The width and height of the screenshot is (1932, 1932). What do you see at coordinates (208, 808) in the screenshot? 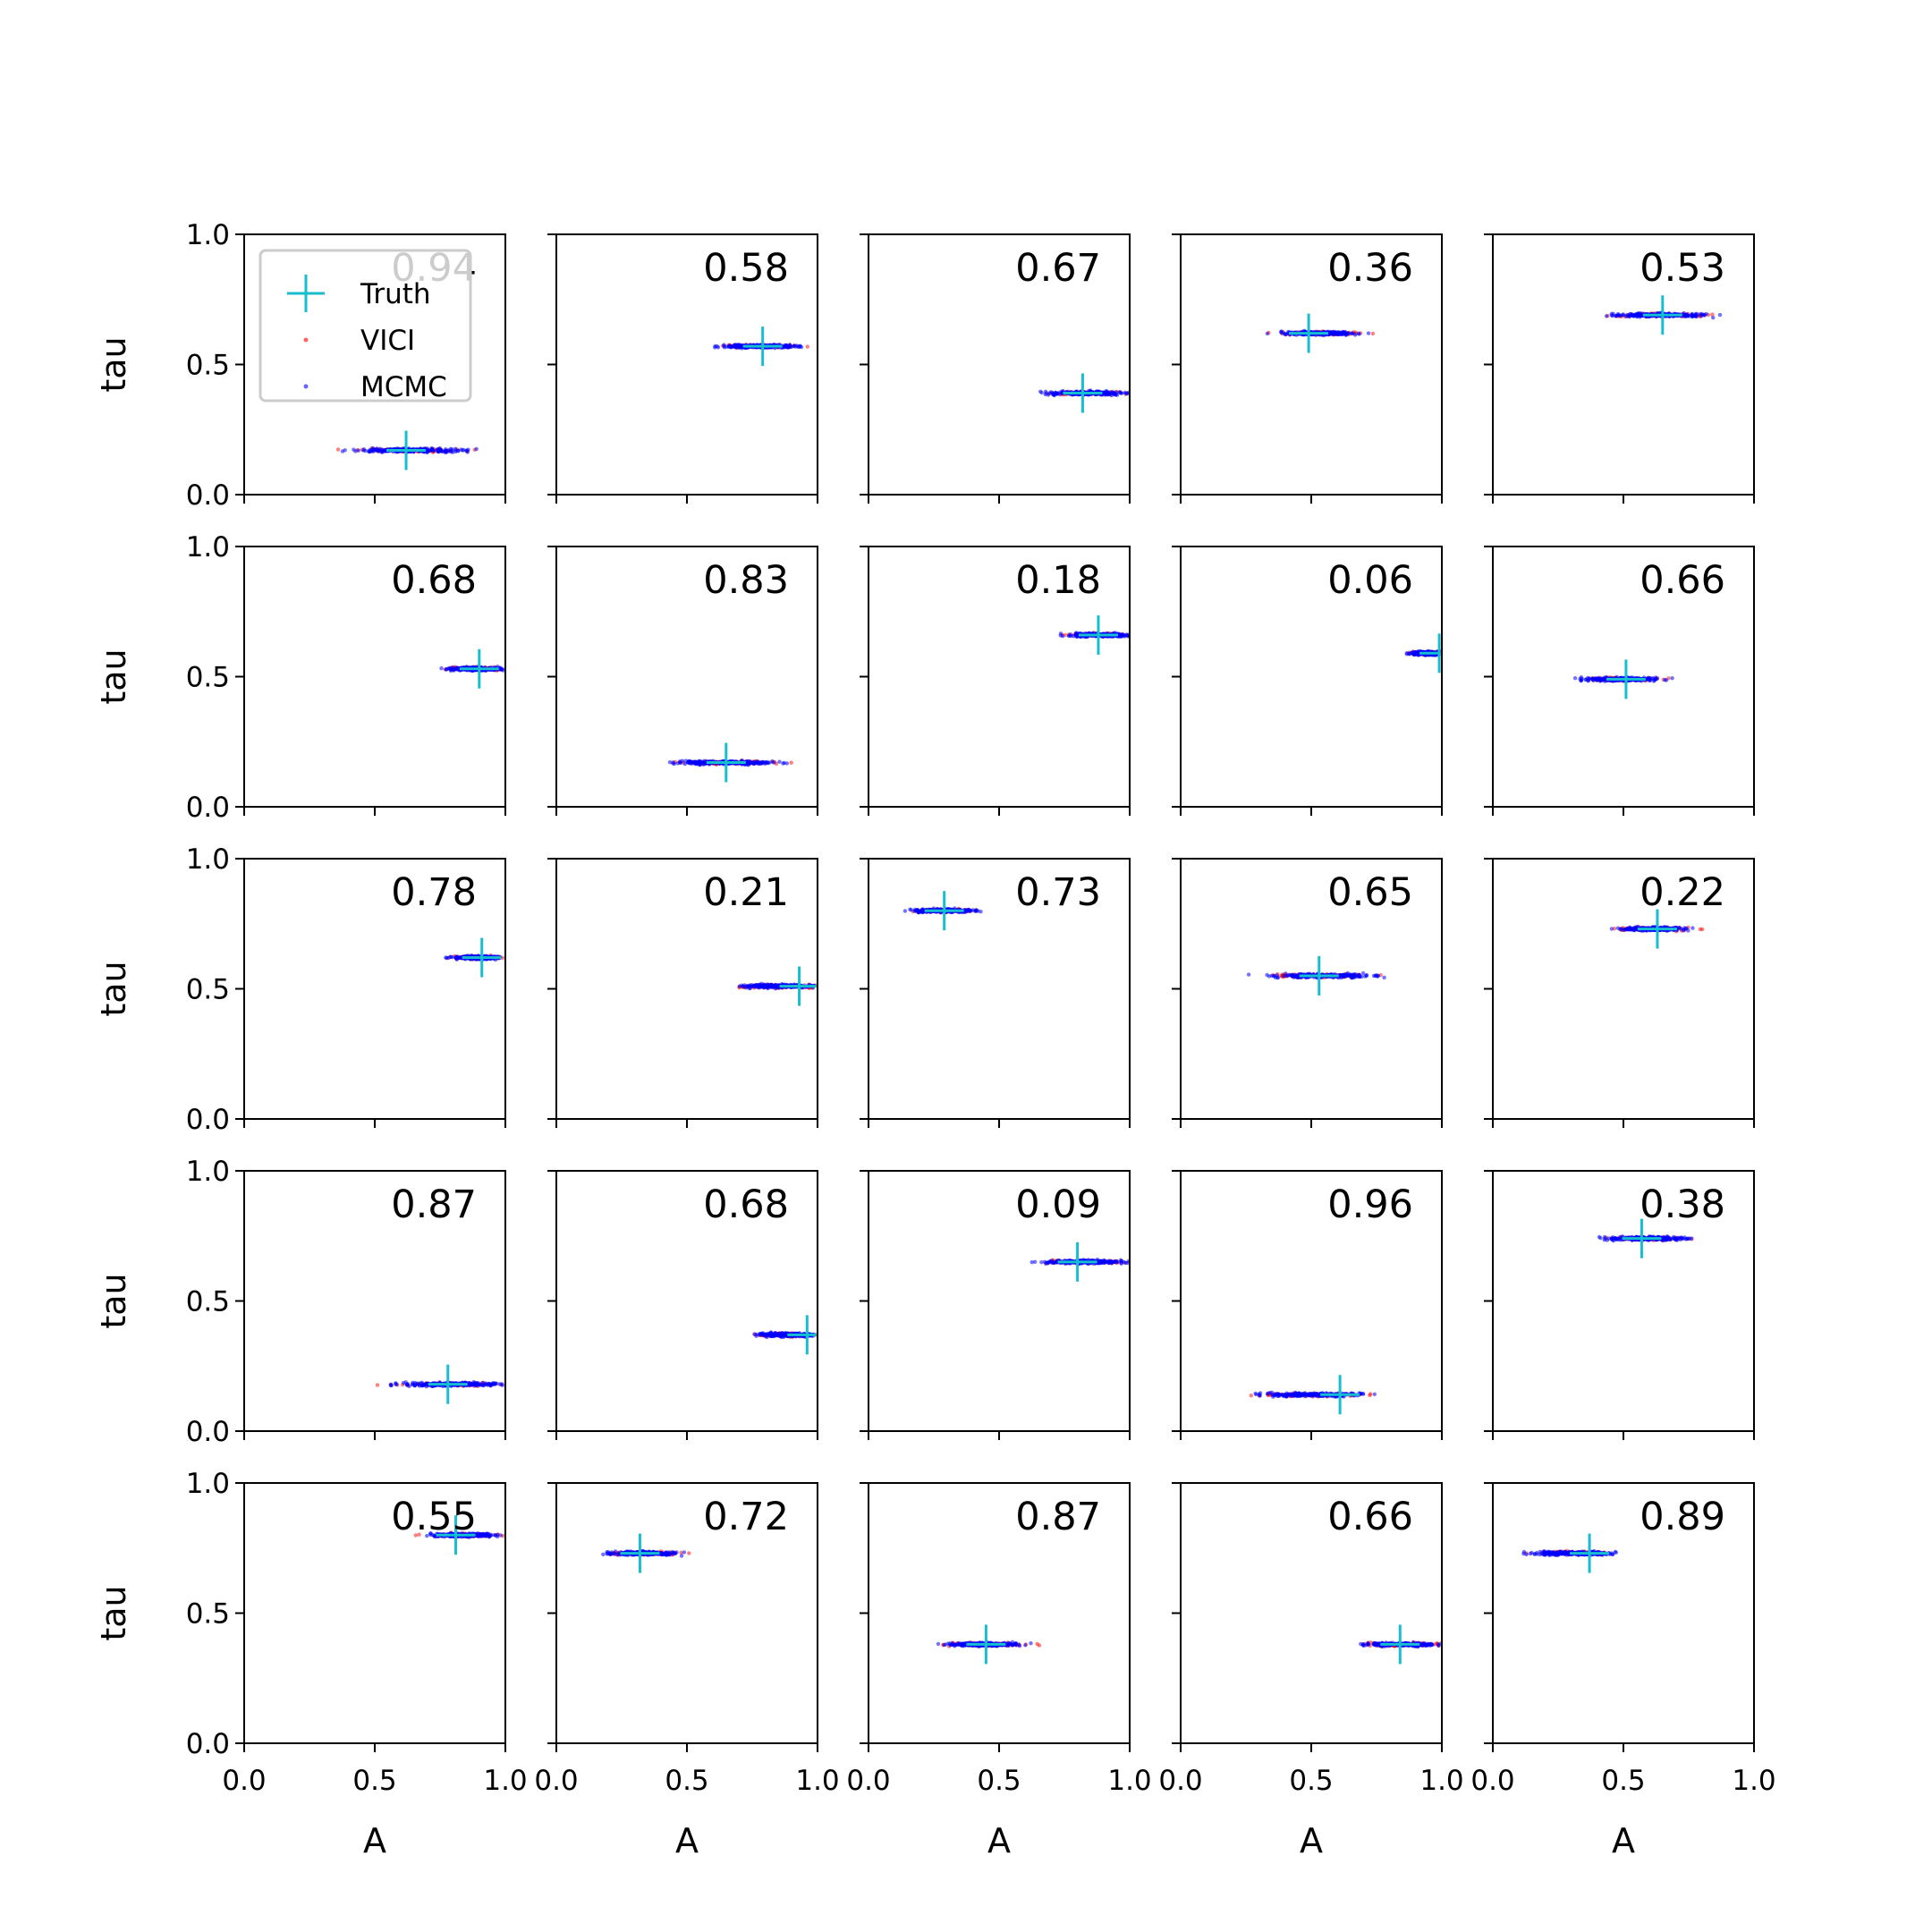
I see `y-tick-label: 0.0` at bounding box center [208, 808].